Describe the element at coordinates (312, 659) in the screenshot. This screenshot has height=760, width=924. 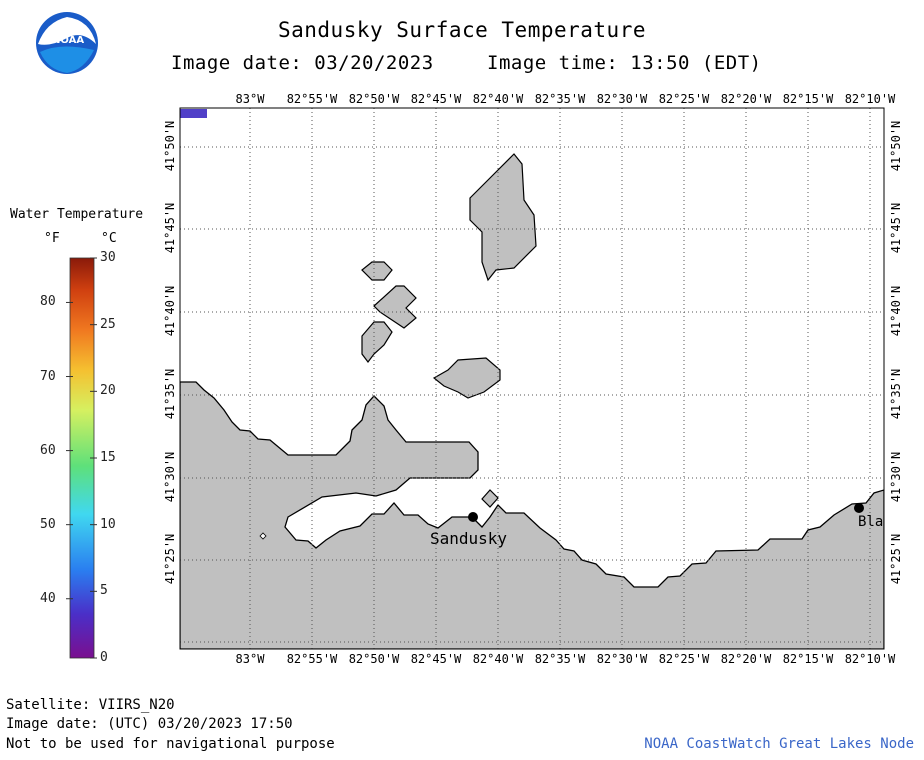
I see `lon-label-bottom: 82°55'W` at that location.